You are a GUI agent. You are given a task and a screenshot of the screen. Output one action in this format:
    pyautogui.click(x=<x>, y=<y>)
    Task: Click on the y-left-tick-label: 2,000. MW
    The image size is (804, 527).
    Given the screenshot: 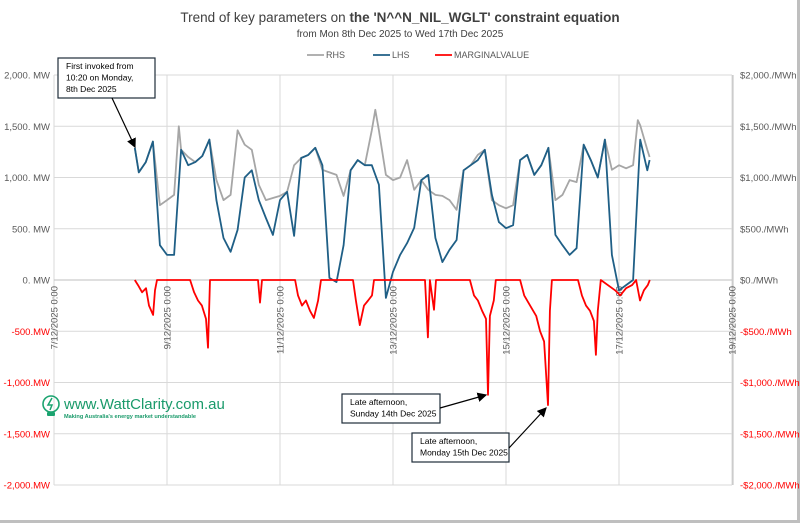 What is the action you would take?
    pyautogui.click(x=27, y=76)
    